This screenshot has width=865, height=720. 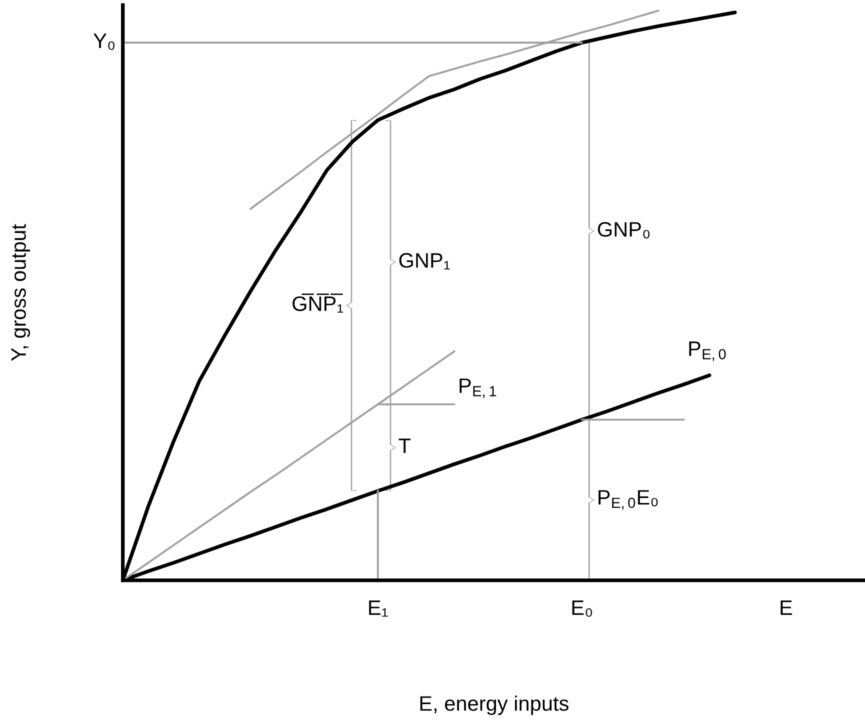 I want to click on x-tick-label: E₀, so click(x=582, y=608).